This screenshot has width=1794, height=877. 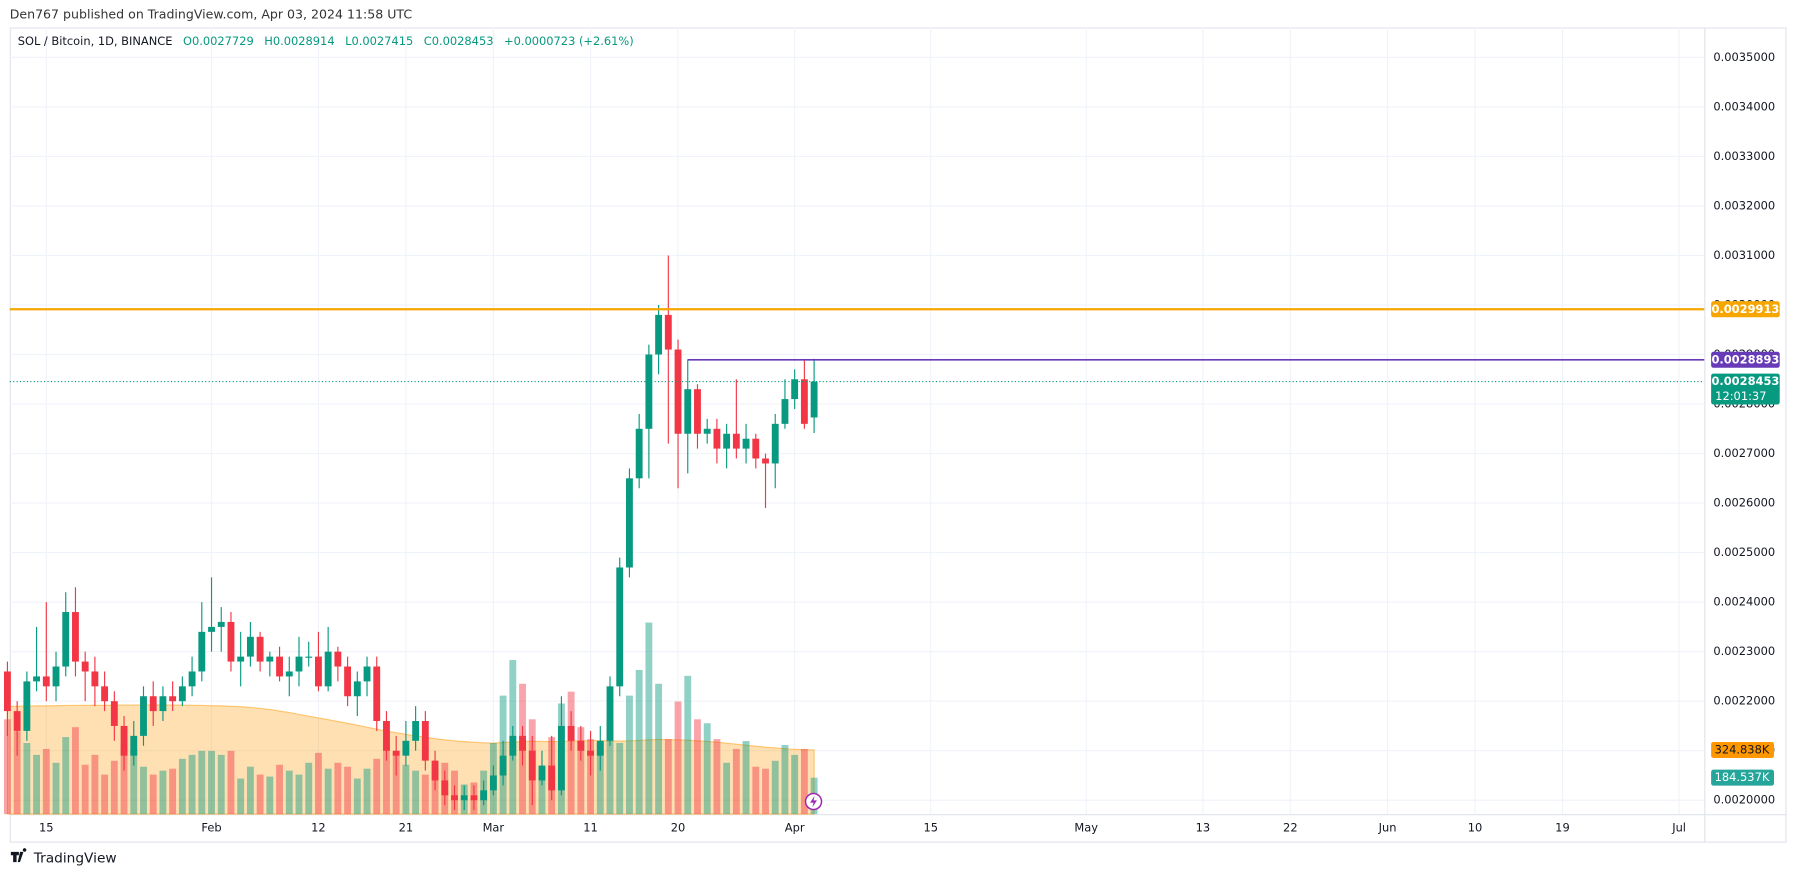 What do you see at coordinates (1744, 503) in the screenshot?
I see `y-tick-label: 0.0026000` at bounding box center [1744, 503].